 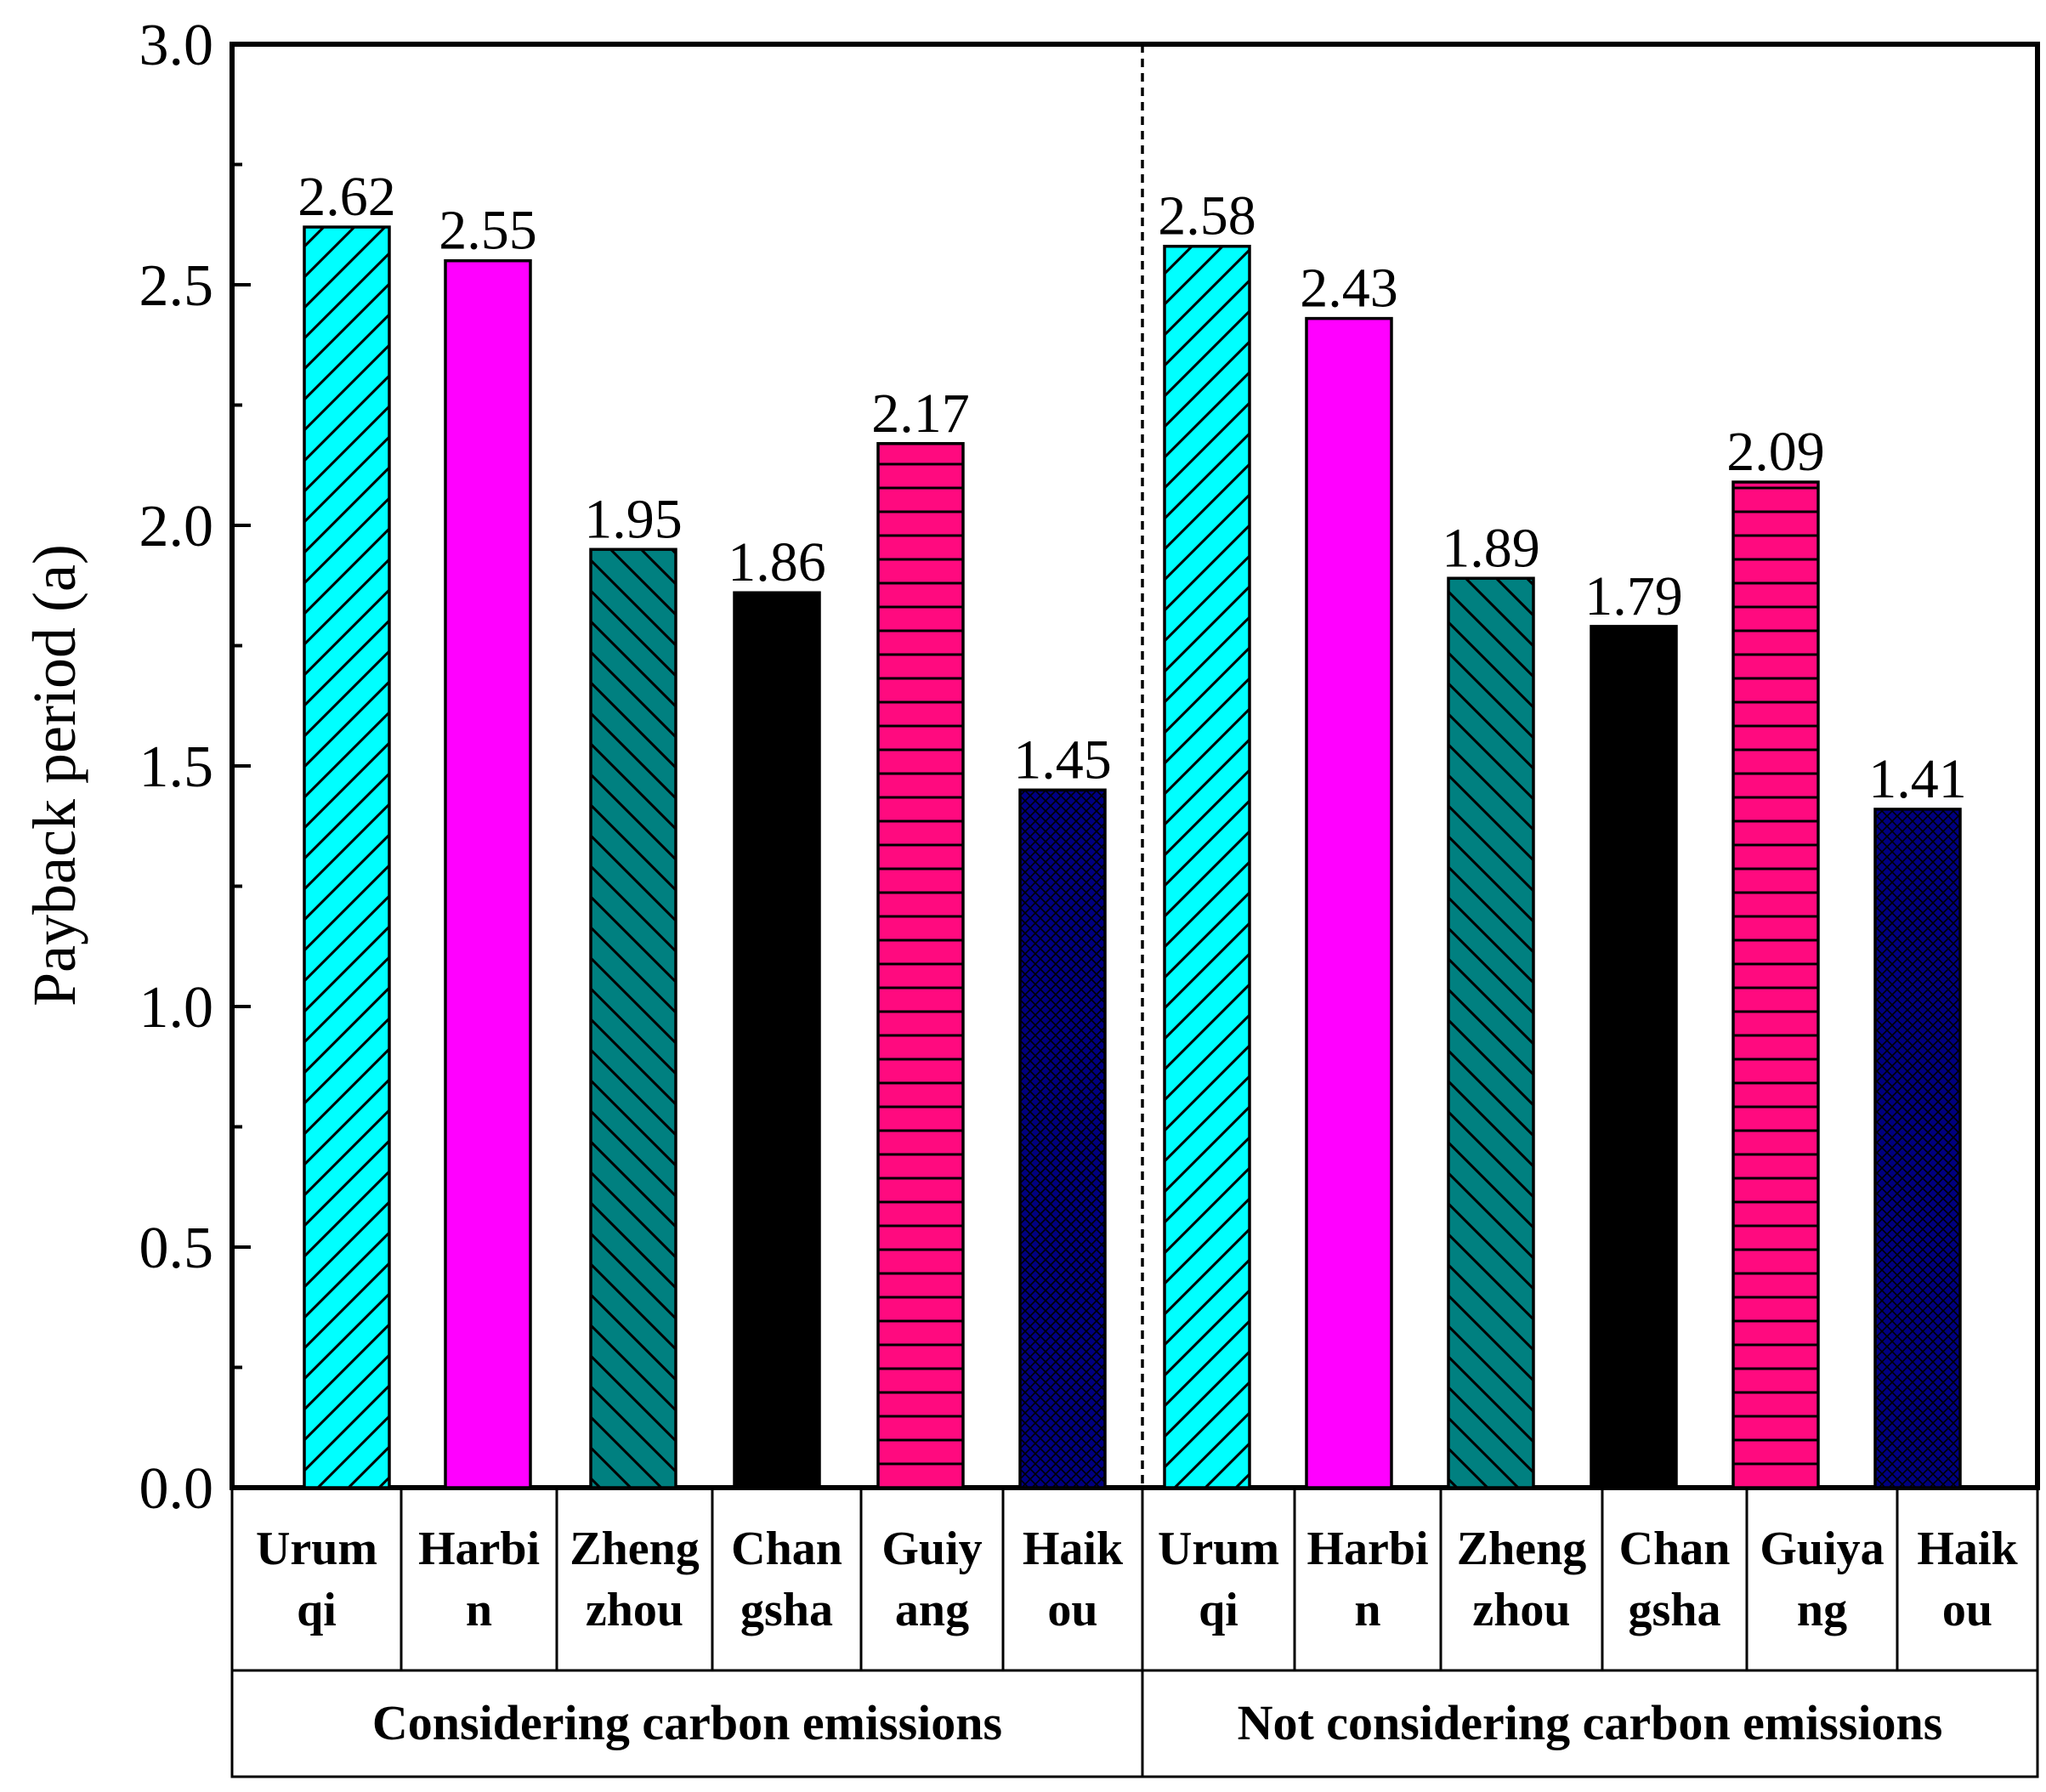 I want to click on data-label: 2.55, so click(x=488, y=231).